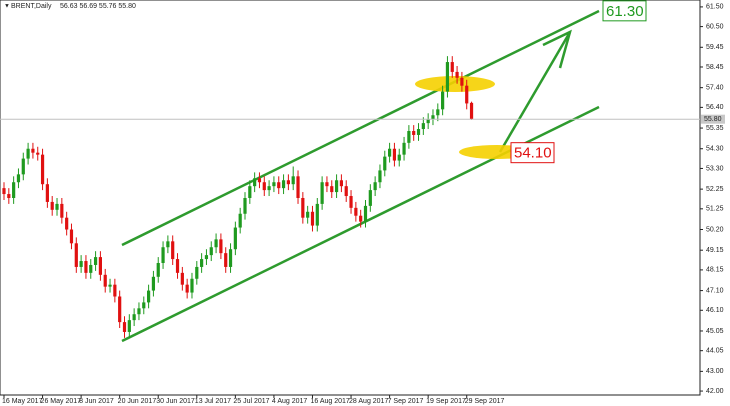  What do you see at coordinates (715, 107) in the screenshot?
I see `y-tick-label: 56.40` at bounding box center [715, 107].